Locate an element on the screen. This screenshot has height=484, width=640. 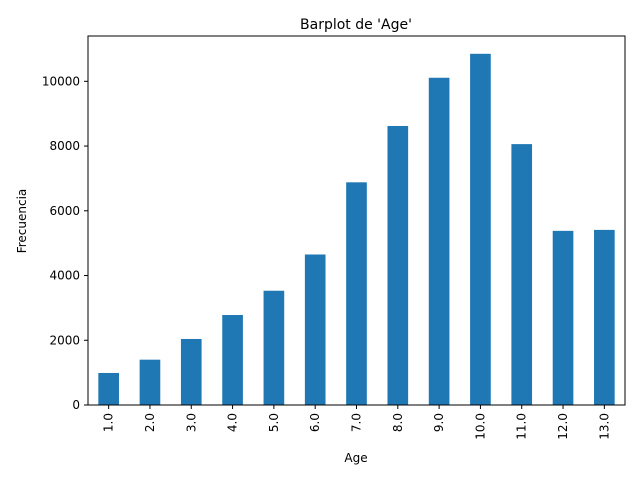
bar-2.0 is located at coordinates (150, 382).